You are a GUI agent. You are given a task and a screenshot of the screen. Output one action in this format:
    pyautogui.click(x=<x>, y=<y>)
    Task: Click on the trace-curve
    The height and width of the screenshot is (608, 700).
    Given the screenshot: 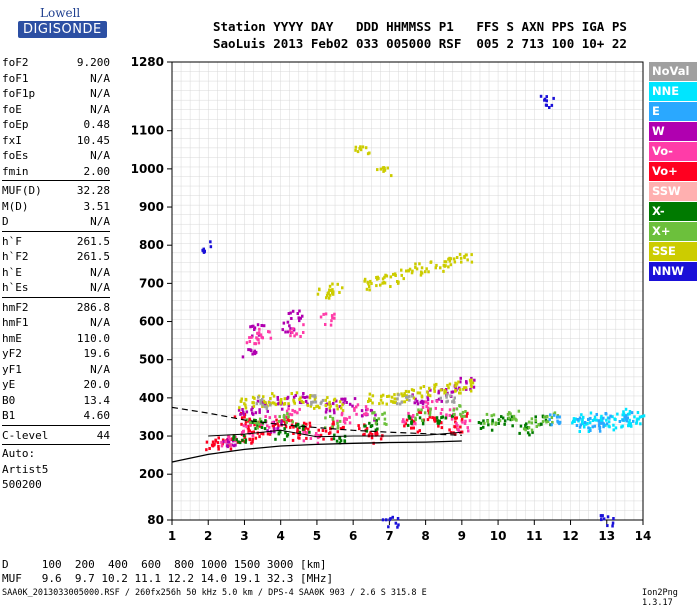 What is the action you would take?
    pyautogui.click(x=335, y=433)
    